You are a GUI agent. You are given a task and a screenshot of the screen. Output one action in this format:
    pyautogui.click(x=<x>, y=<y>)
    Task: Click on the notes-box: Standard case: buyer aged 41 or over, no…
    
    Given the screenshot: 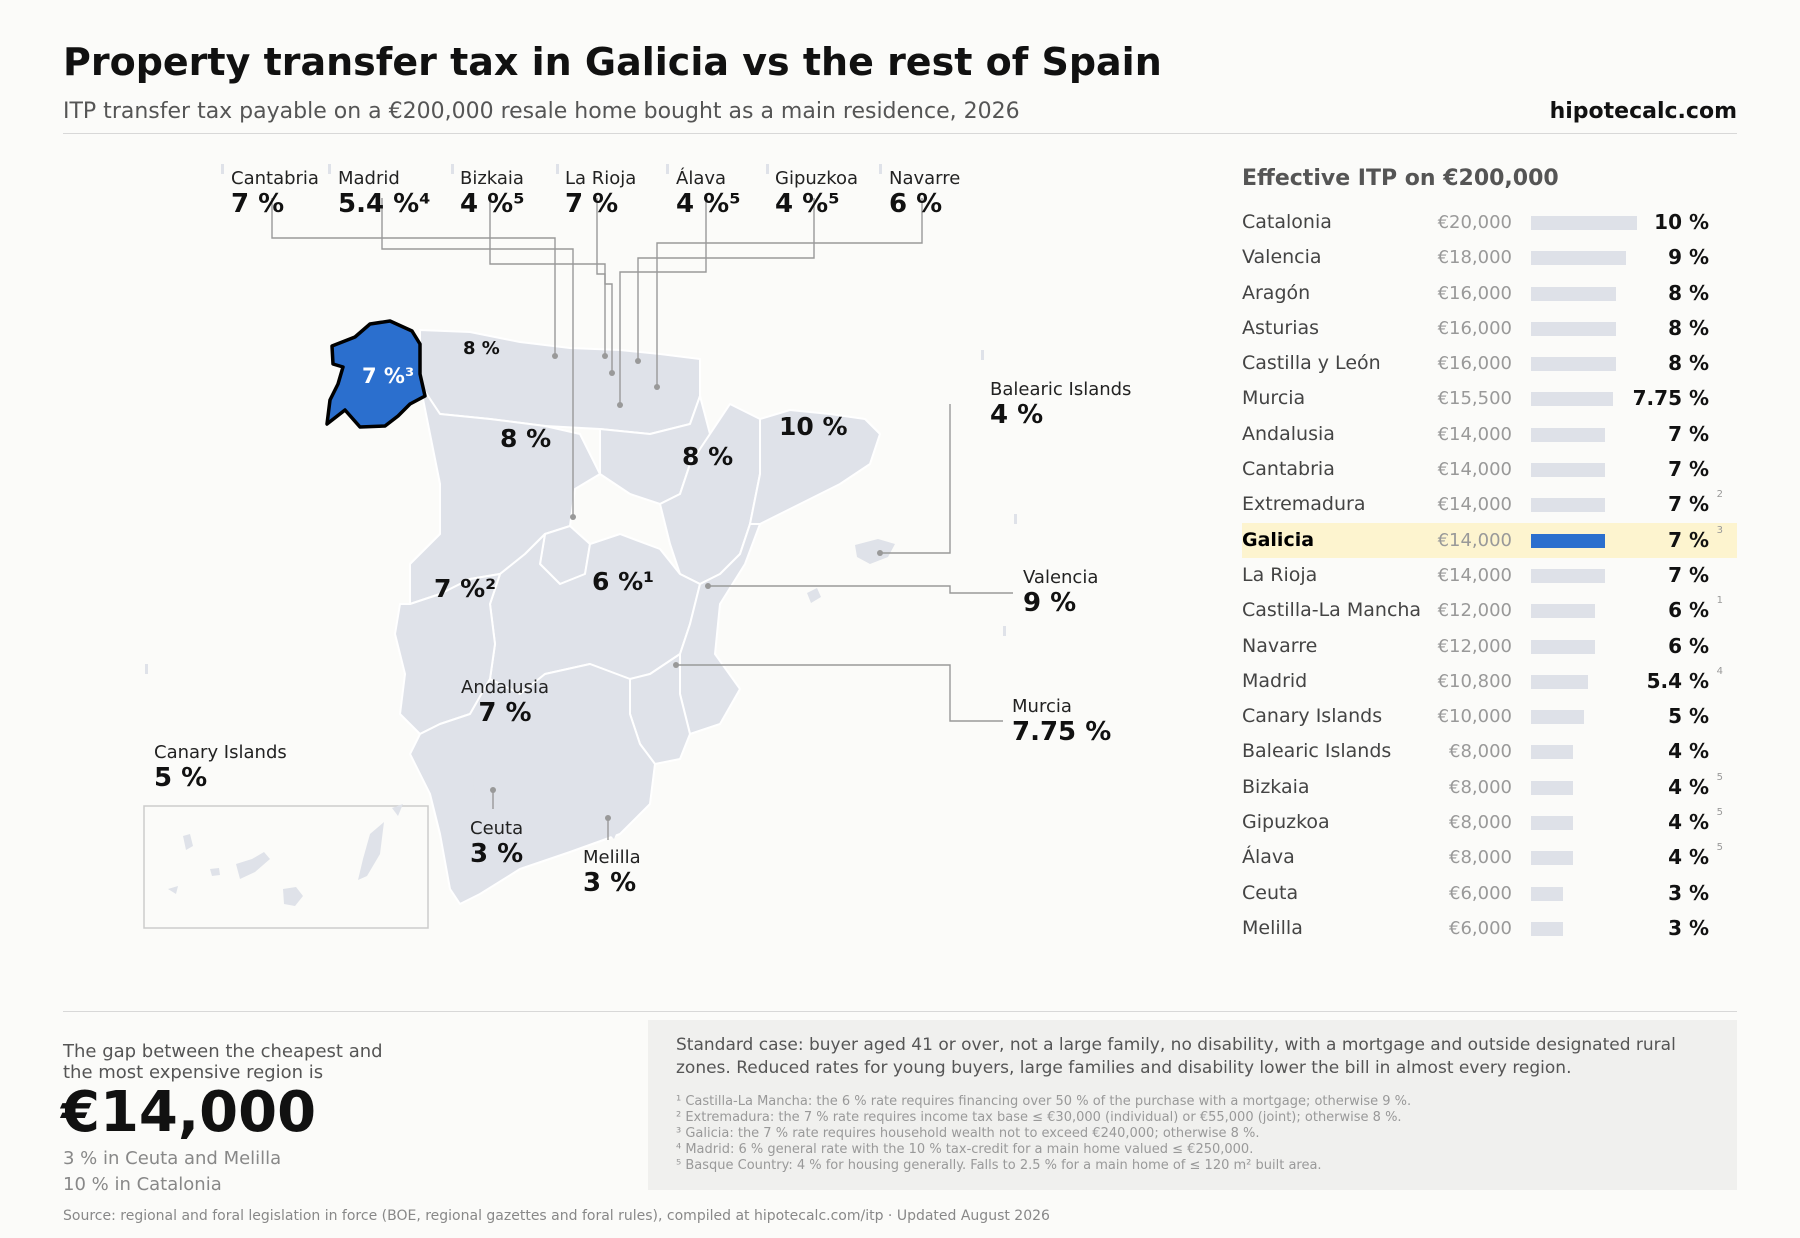 What is the action you would take?
    pyautogui.click(x=1192, y=1105)
    